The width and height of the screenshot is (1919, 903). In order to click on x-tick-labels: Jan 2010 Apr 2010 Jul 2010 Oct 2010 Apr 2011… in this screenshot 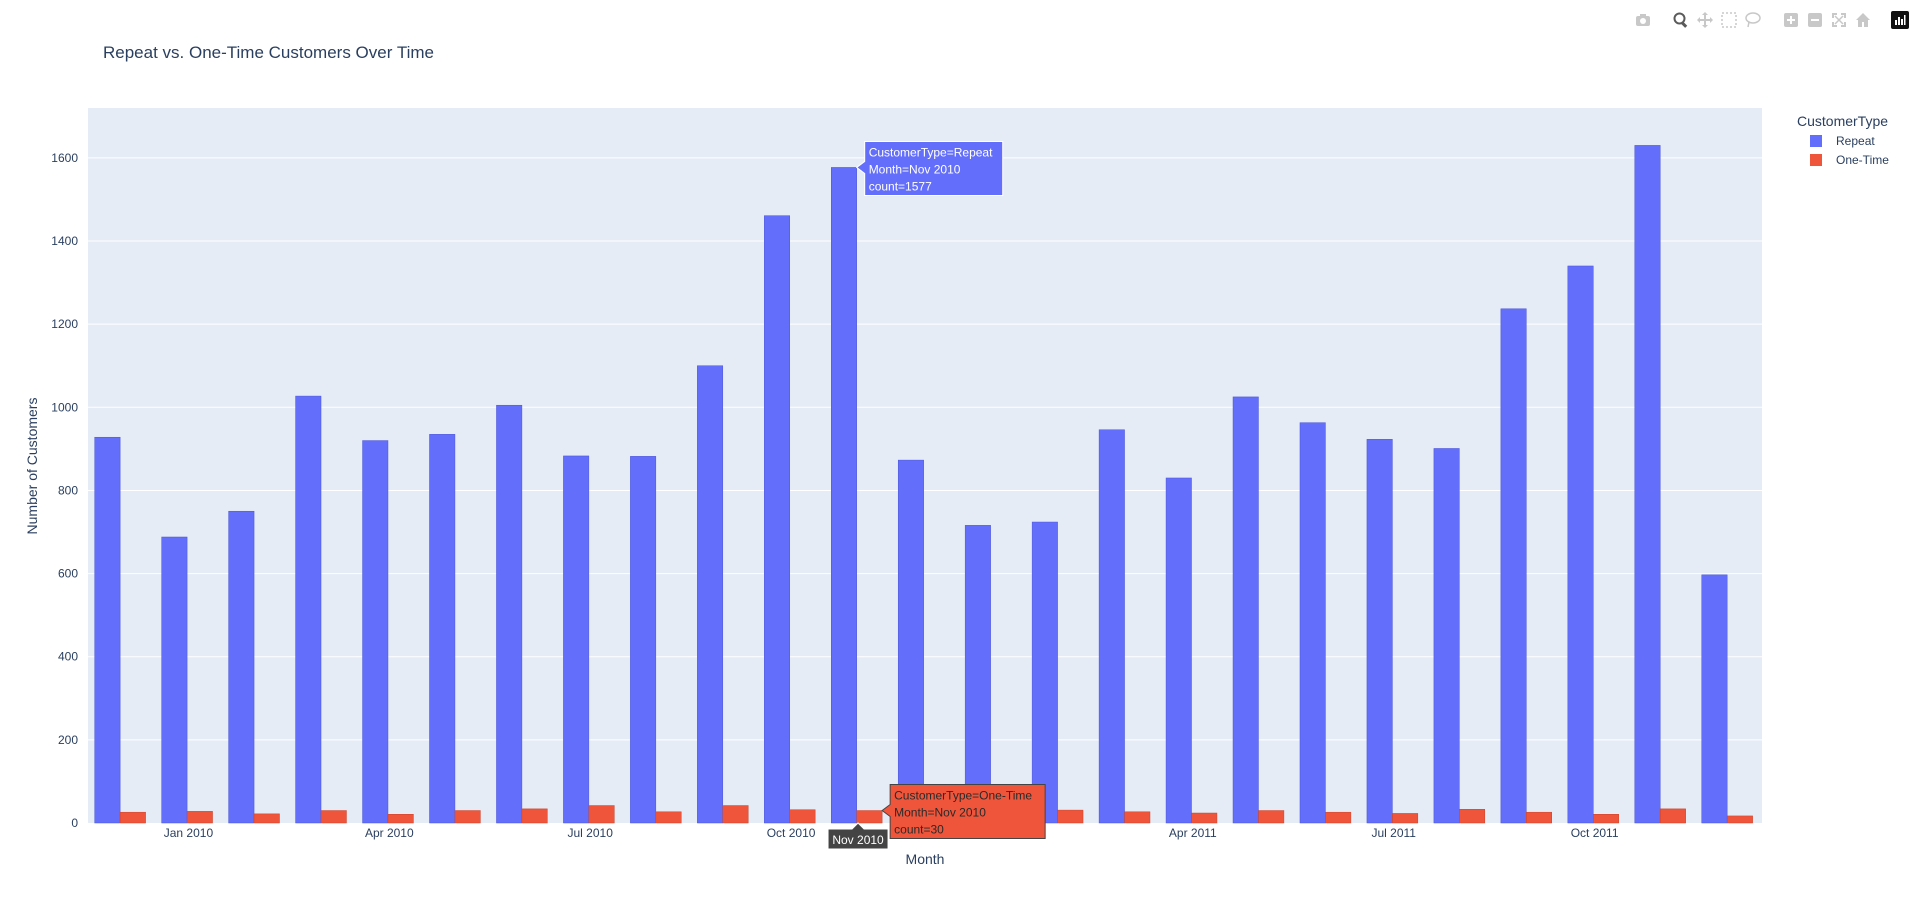, I will do `click(891, 833)`.